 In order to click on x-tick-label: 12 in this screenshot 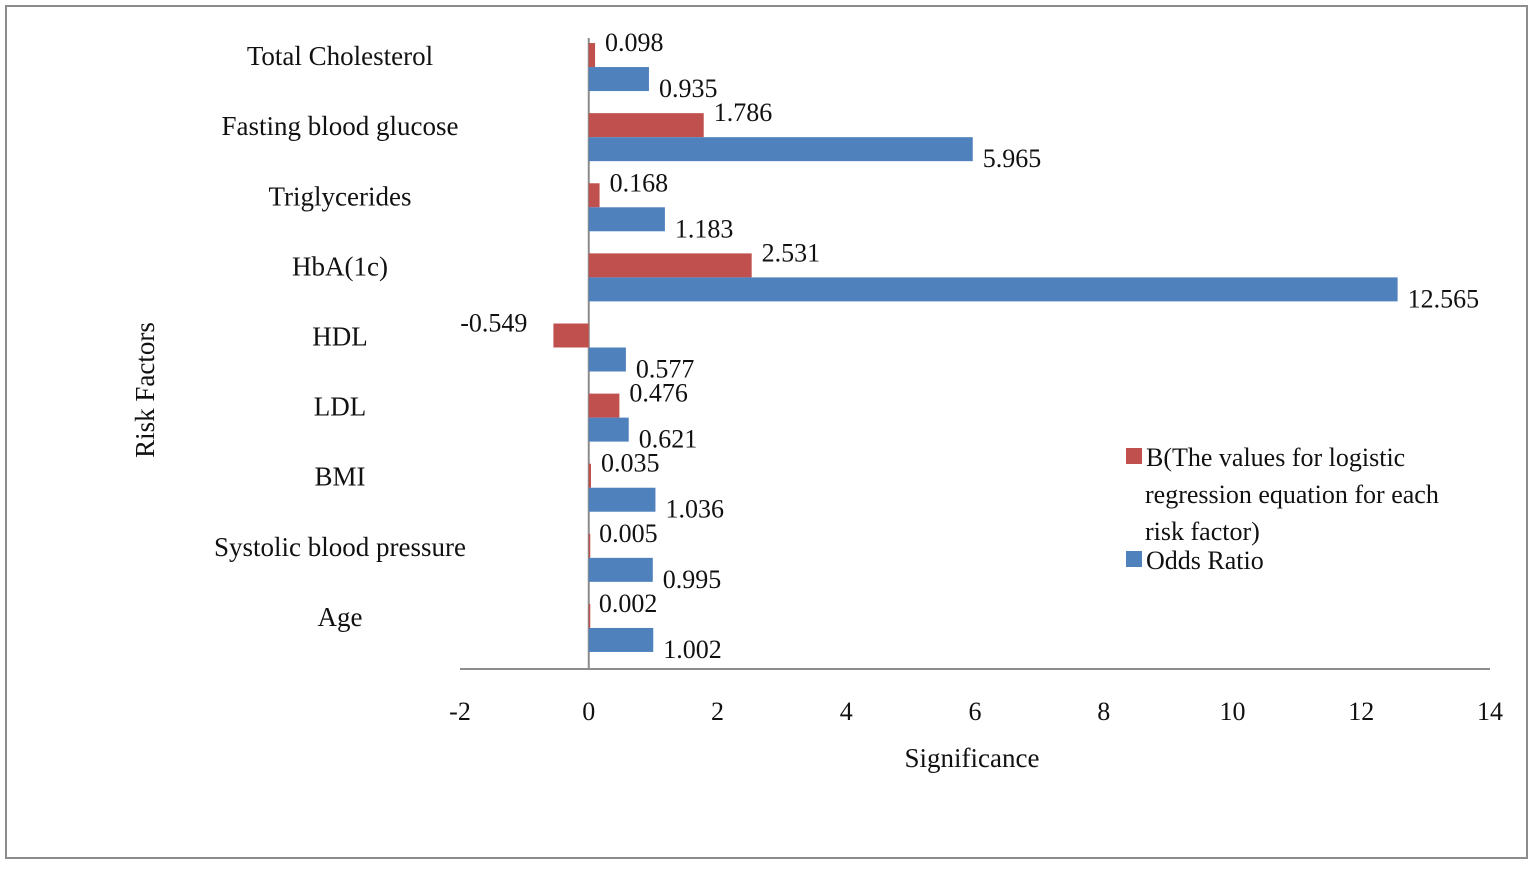, I will do `click(1361, 711)`.